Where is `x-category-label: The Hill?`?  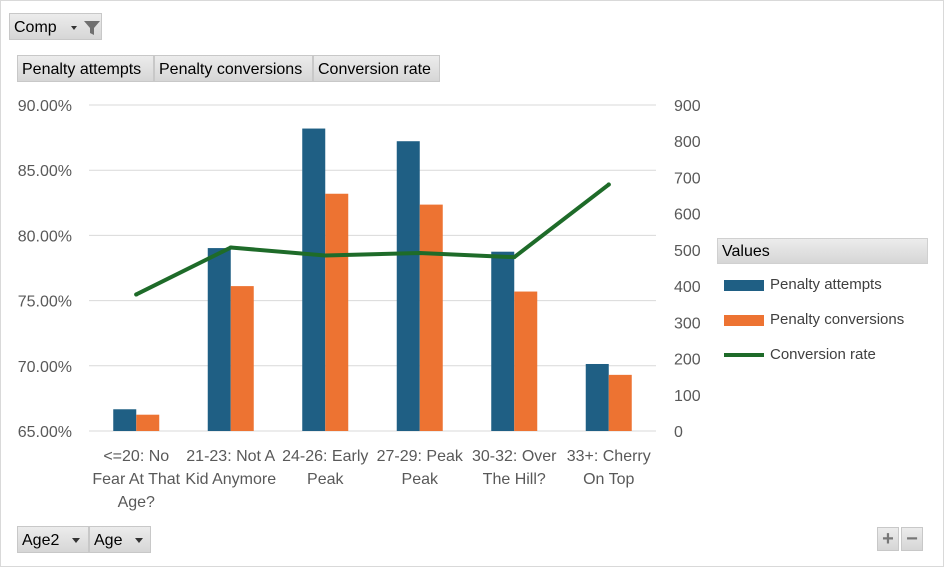
x-category-label: The Hill? is located at coordinates (514, 479).